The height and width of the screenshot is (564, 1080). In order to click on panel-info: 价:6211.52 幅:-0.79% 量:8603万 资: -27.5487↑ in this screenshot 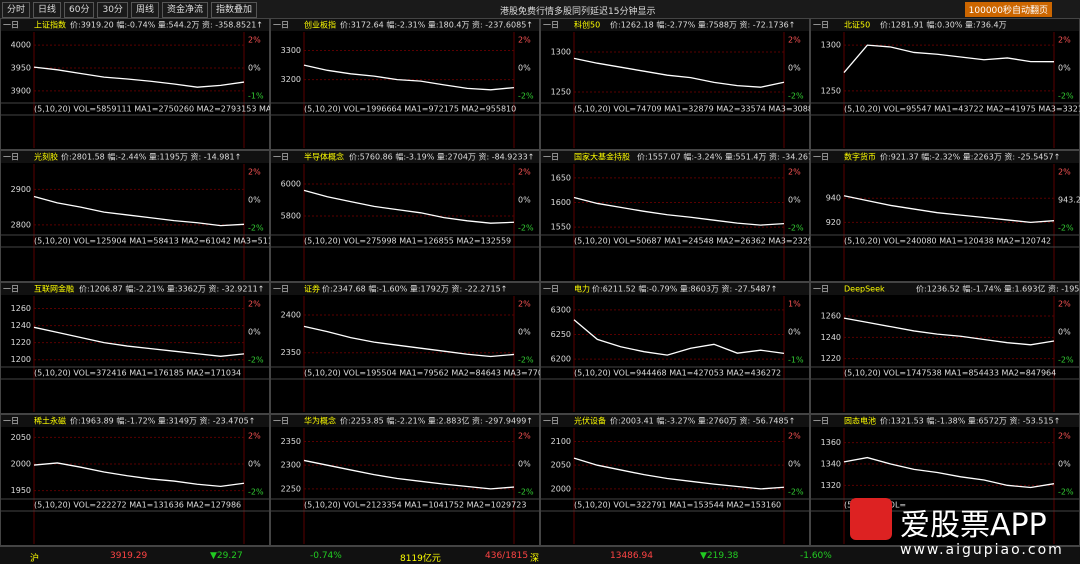, I will do `click(684, 289)`.